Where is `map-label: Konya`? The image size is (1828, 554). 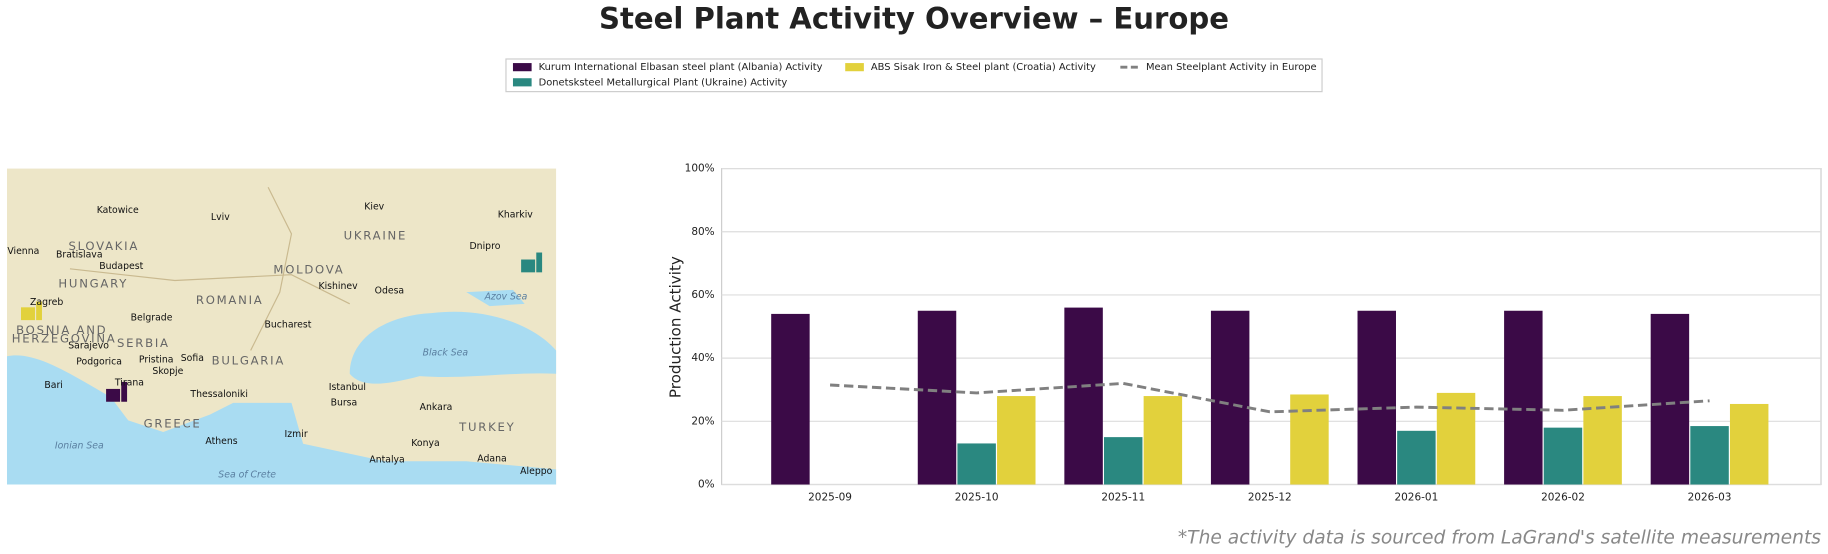 map-label: Konya is located at coordinates (425, 443).